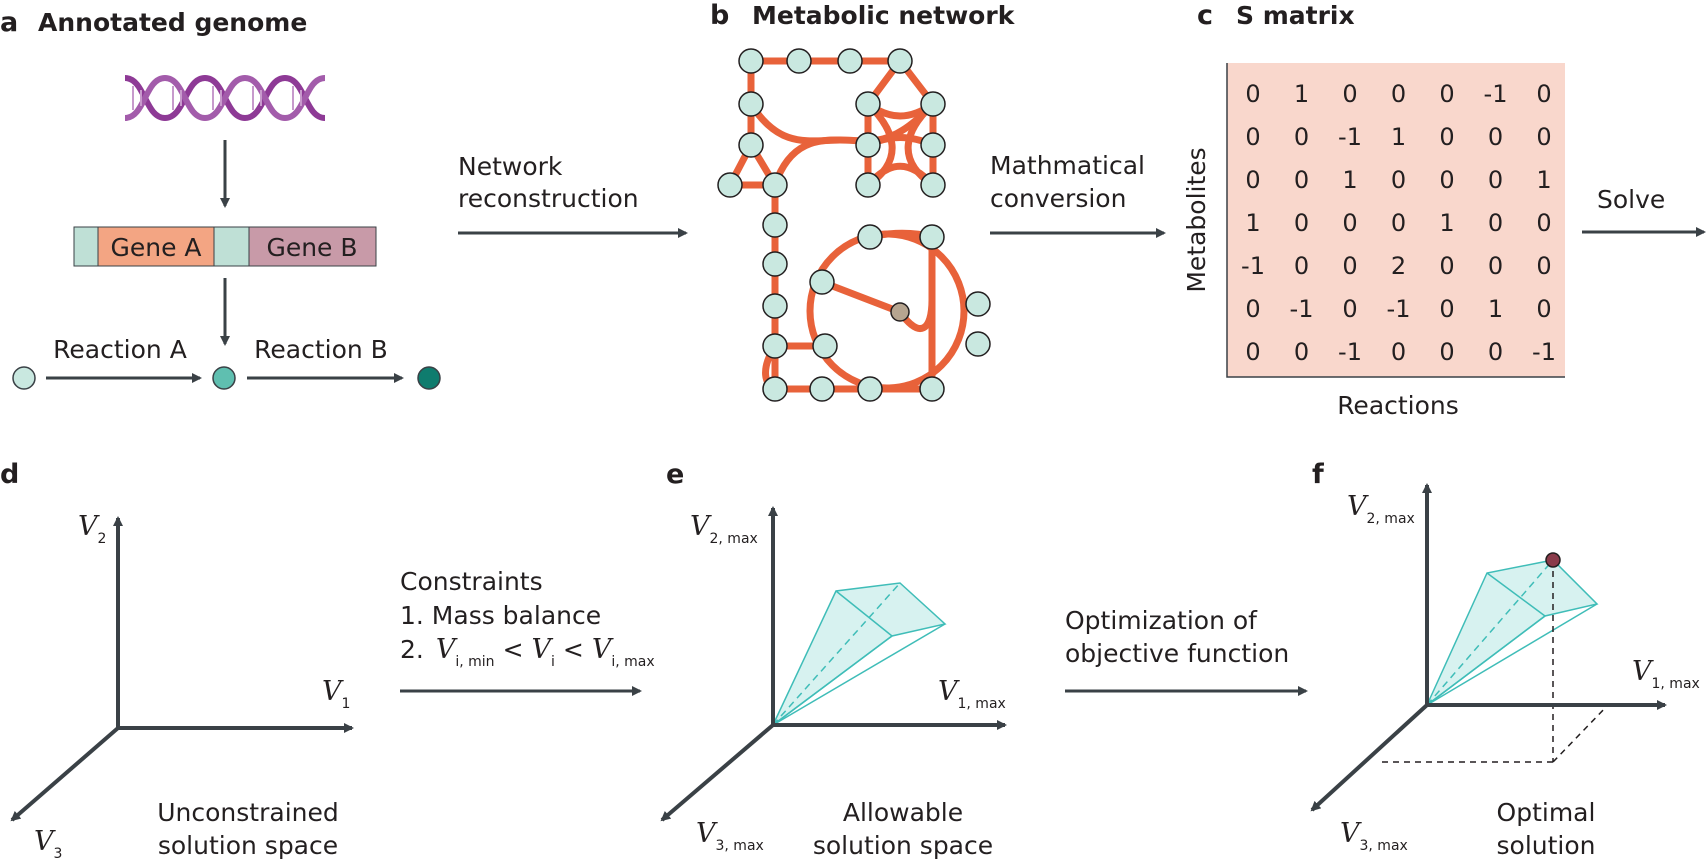 The width and height of the screenshot is (1708, 865). Describe the element at coordinates (1381, 509) in the screenshot. I see `axis-label-v2-f: V2, max` at that location.